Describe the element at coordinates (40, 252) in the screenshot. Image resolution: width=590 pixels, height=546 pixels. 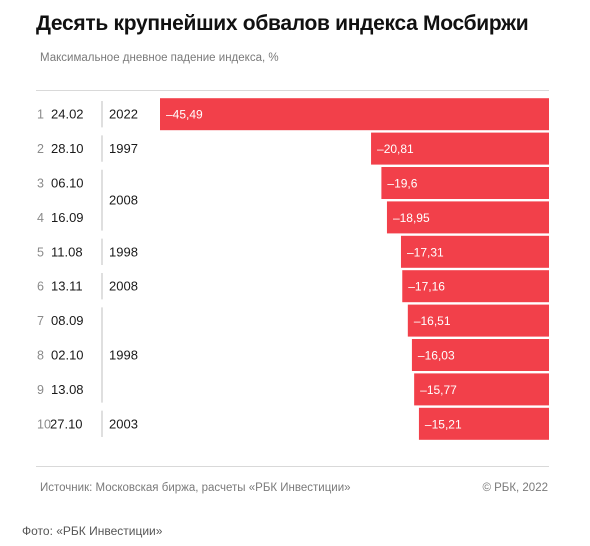
I see `rank-label: 5` at that location.